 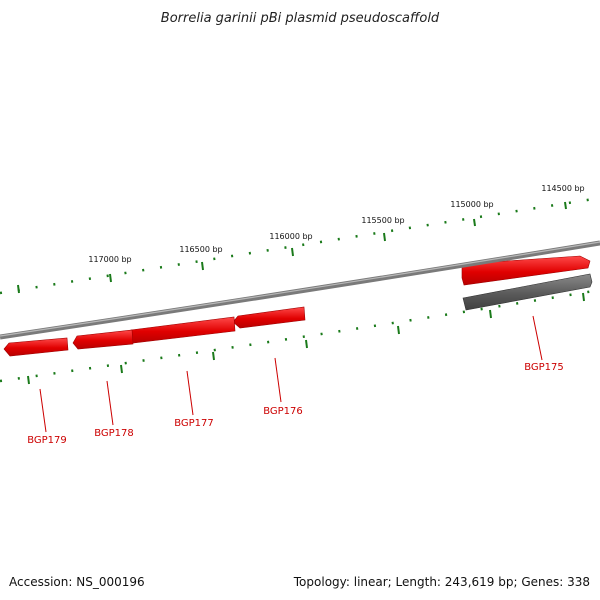 I want to click on gene-label-bgp175: BGP175, so click(x=544, y=367).